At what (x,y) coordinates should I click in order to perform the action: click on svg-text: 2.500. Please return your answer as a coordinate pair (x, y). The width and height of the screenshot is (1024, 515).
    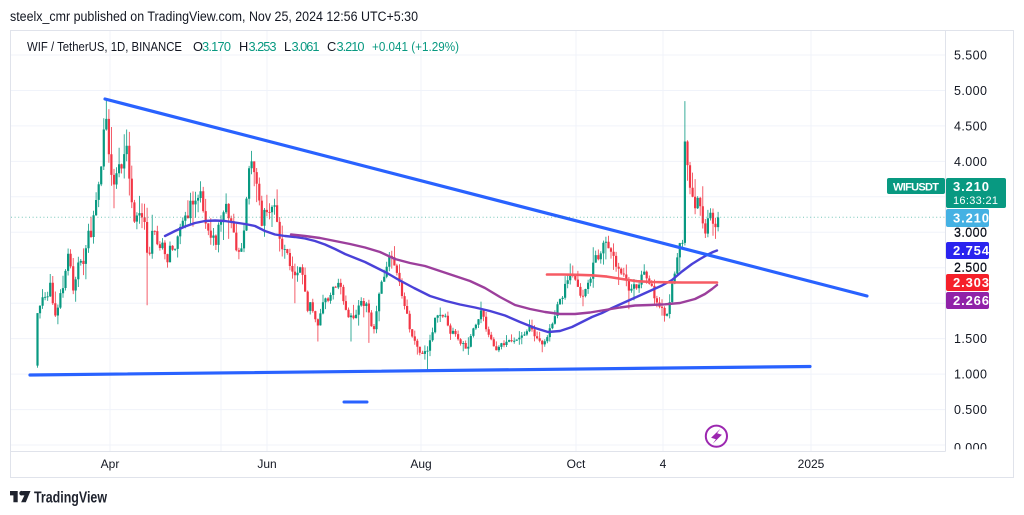
    Looking at the image, I should click on (970, 268).